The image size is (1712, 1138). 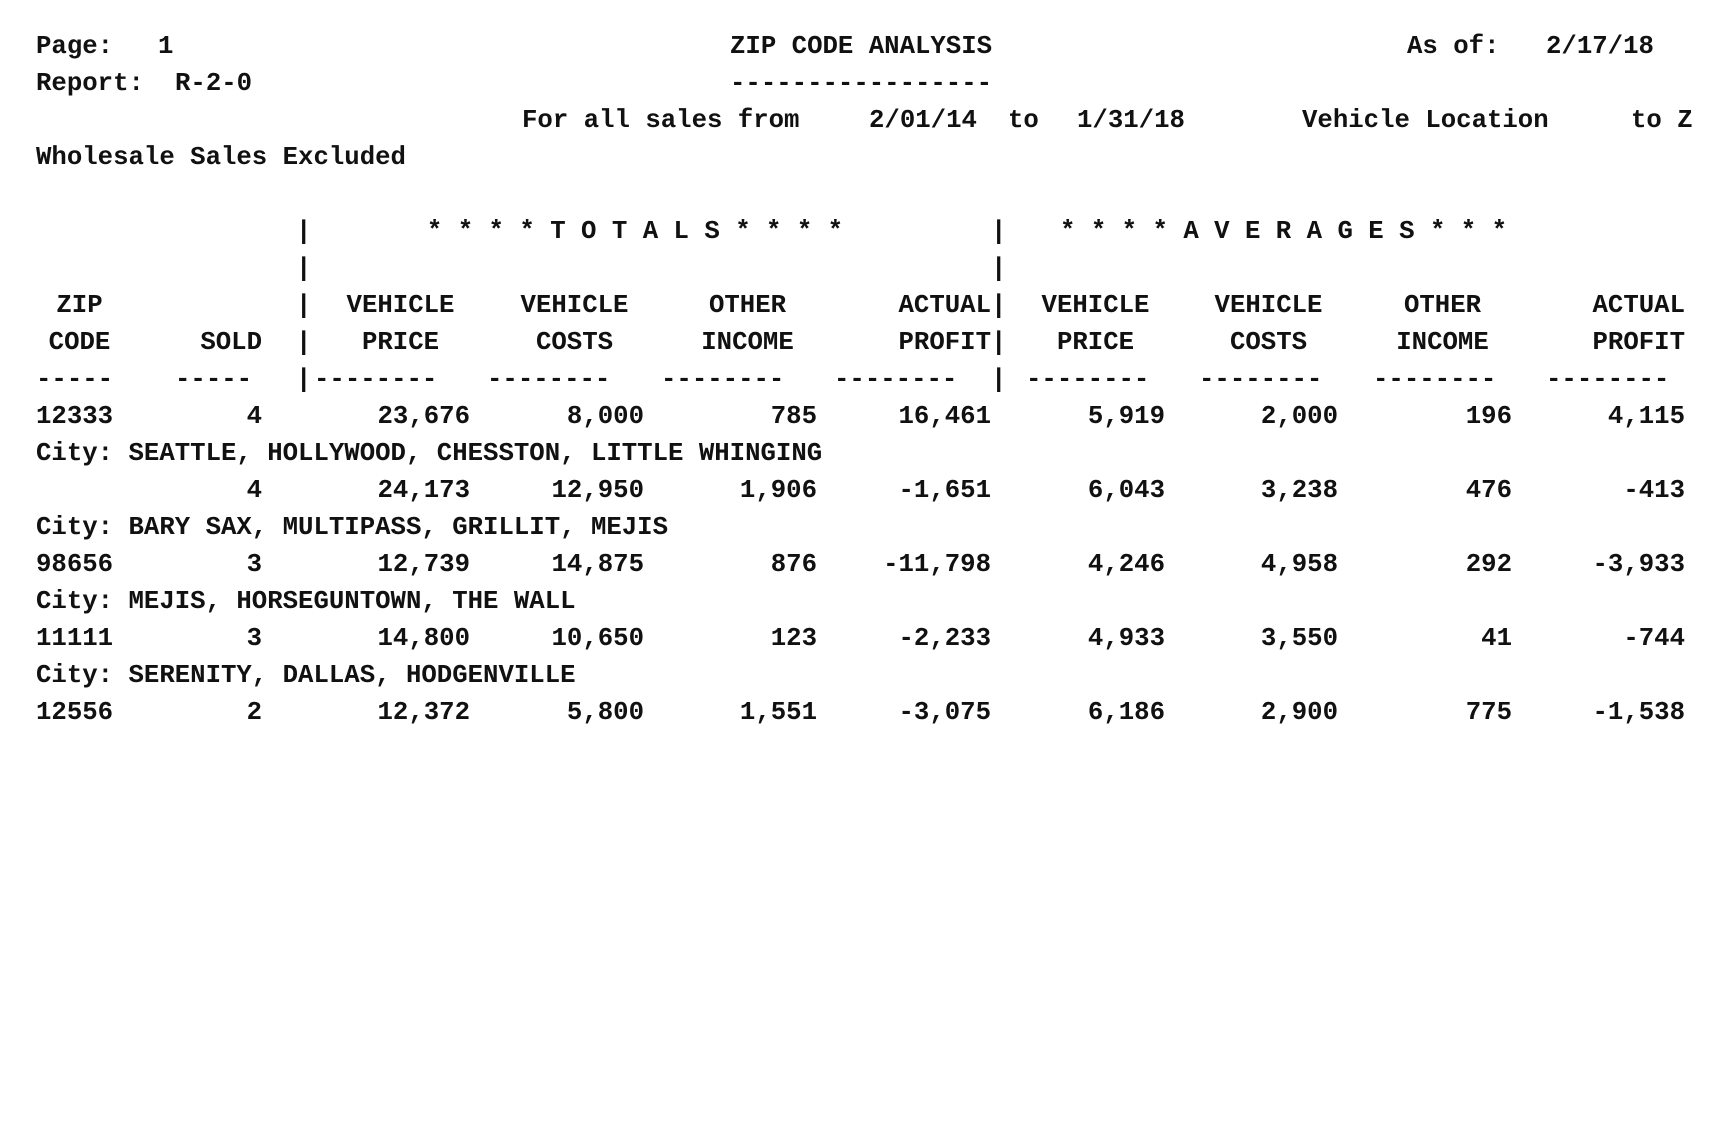 I want to click on report-label: Report:, so click(x=90, y=83).